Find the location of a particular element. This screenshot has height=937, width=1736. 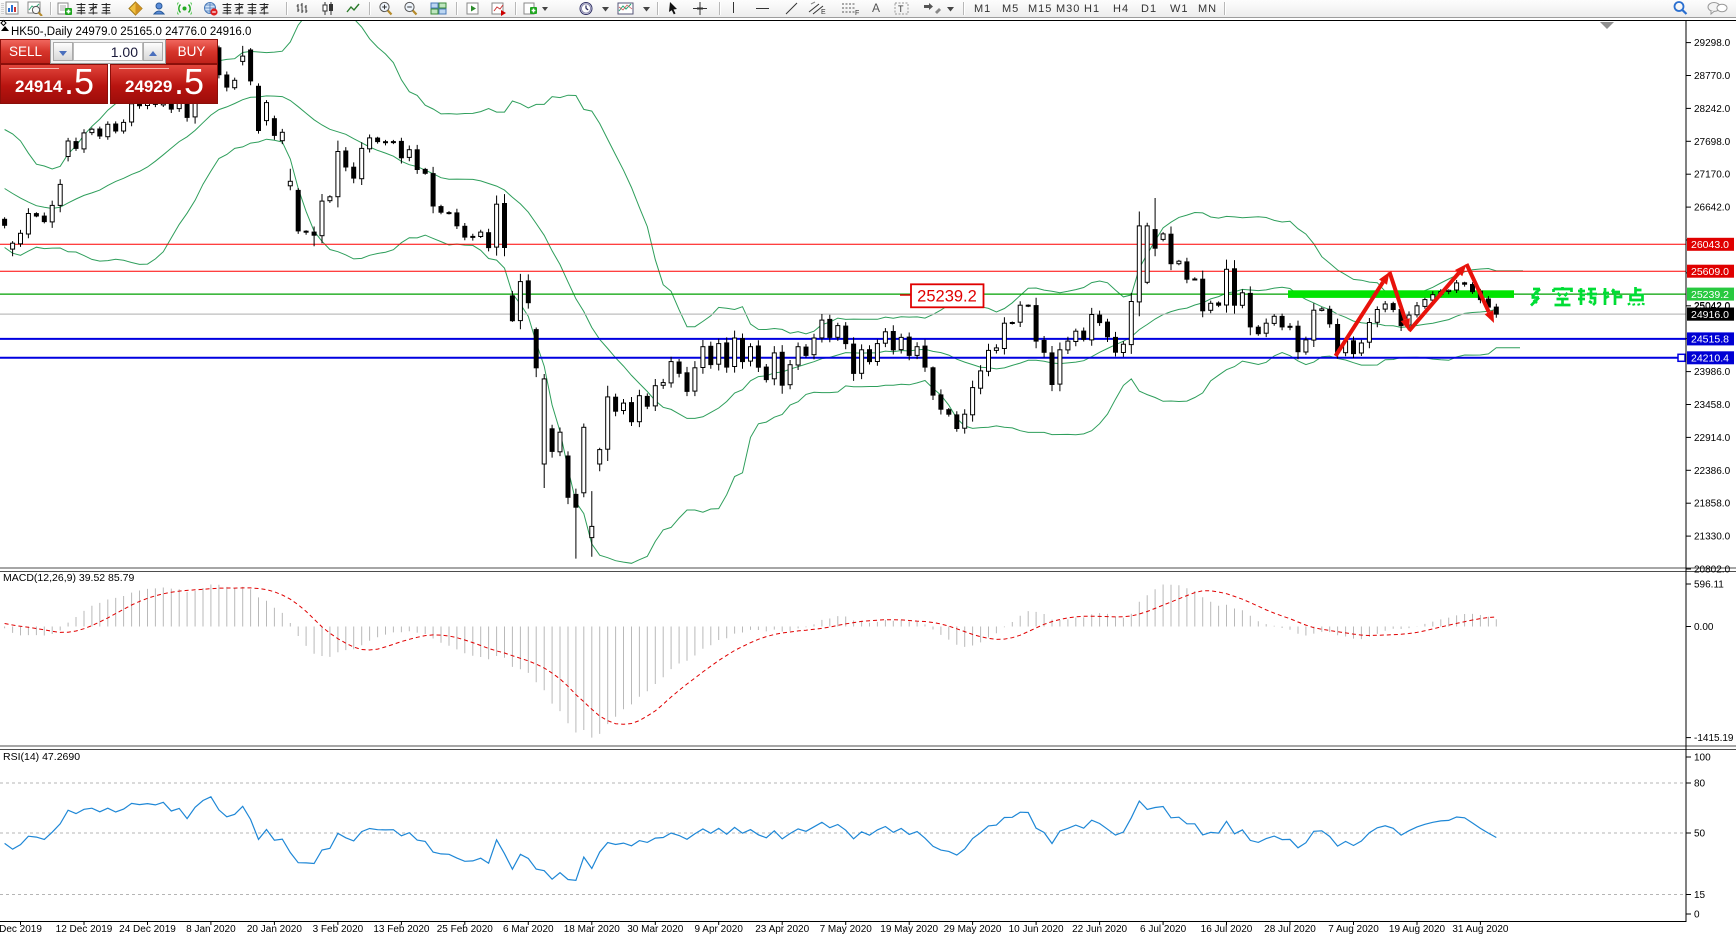

svg-text: 12 Dec 2019 is located at coordinates (84, 929).